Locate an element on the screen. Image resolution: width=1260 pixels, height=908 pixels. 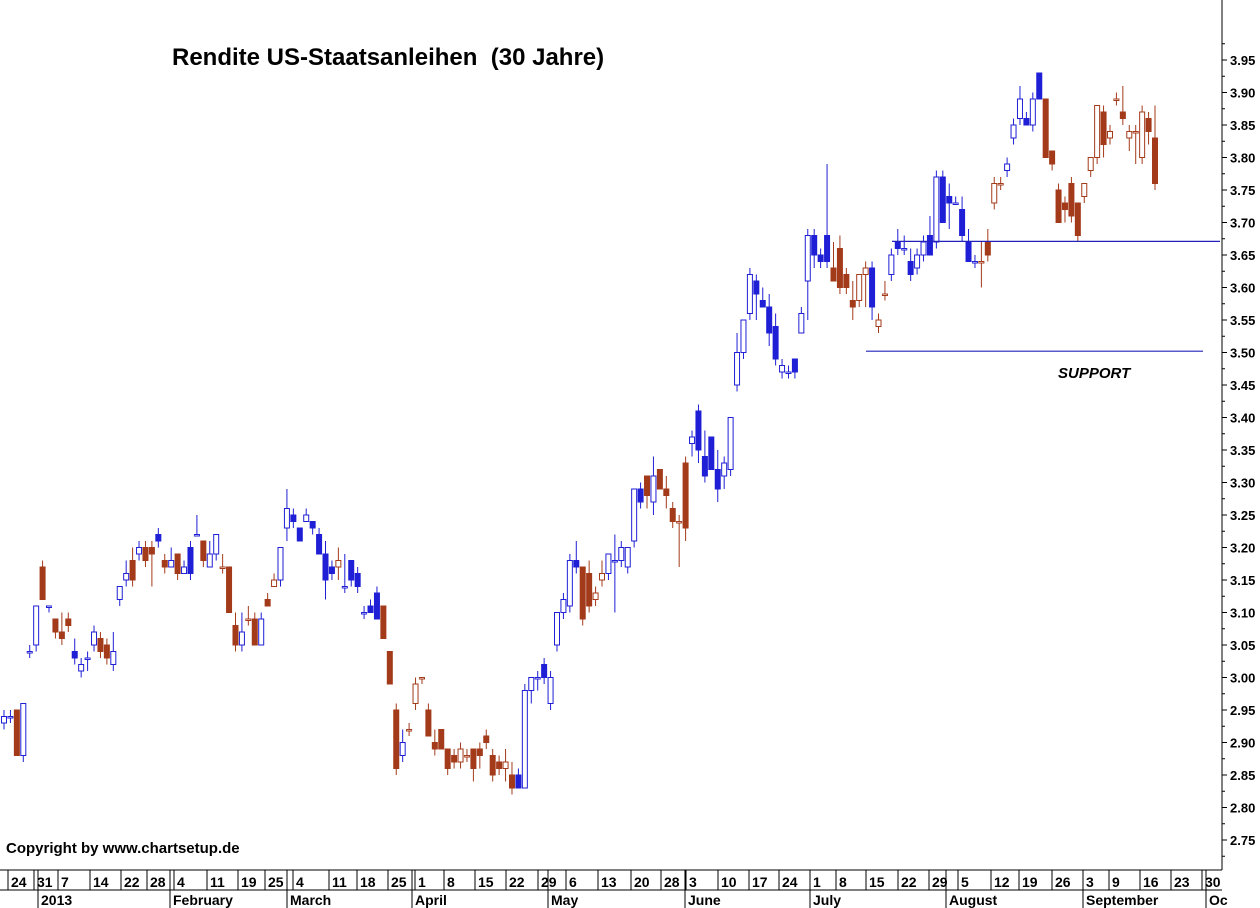
x-day-label: 17 is located at coordinates (760, 882).